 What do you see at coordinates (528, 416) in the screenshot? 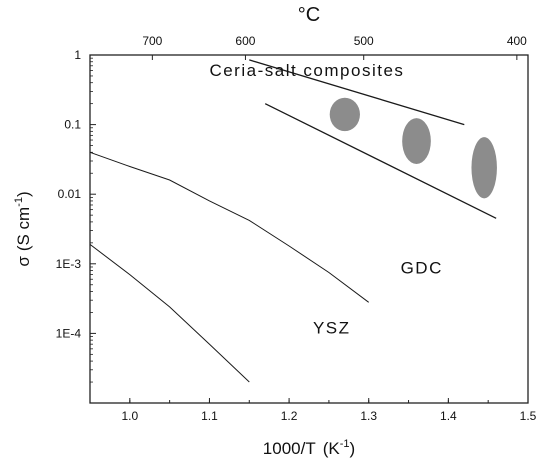
I see `x-tick-label: 1.5` at bounding box center [528, 416].